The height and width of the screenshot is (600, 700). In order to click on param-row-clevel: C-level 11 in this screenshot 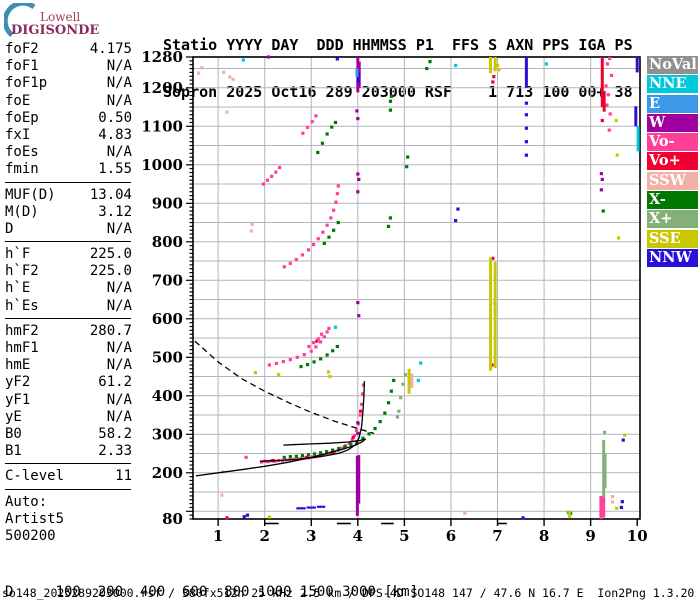, I will do `click(68, 476)`.